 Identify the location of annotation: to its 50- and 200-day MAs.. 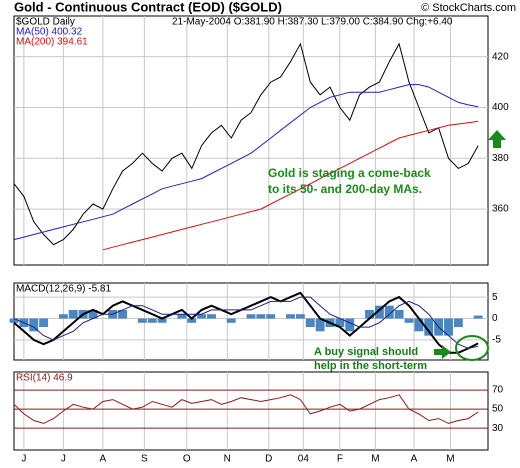
(345, 189).